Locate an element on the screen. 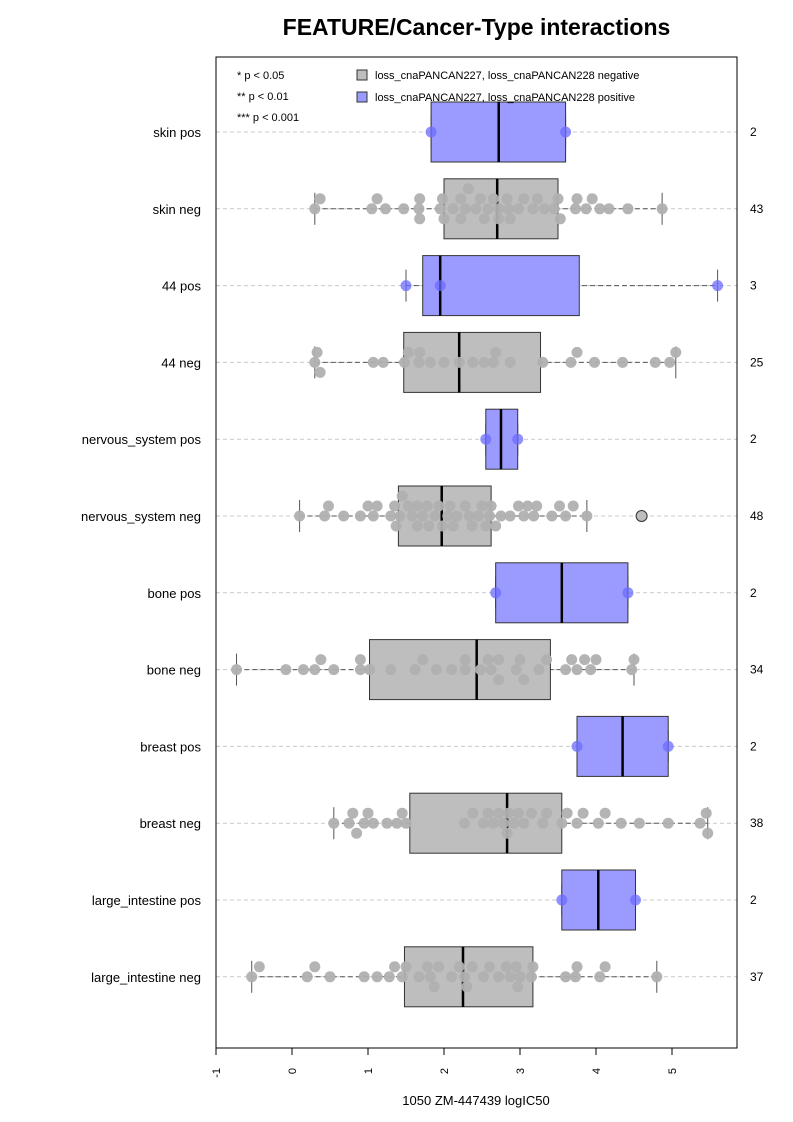  x-tick-label-0: 0 is located at coordinates (293, 1071).